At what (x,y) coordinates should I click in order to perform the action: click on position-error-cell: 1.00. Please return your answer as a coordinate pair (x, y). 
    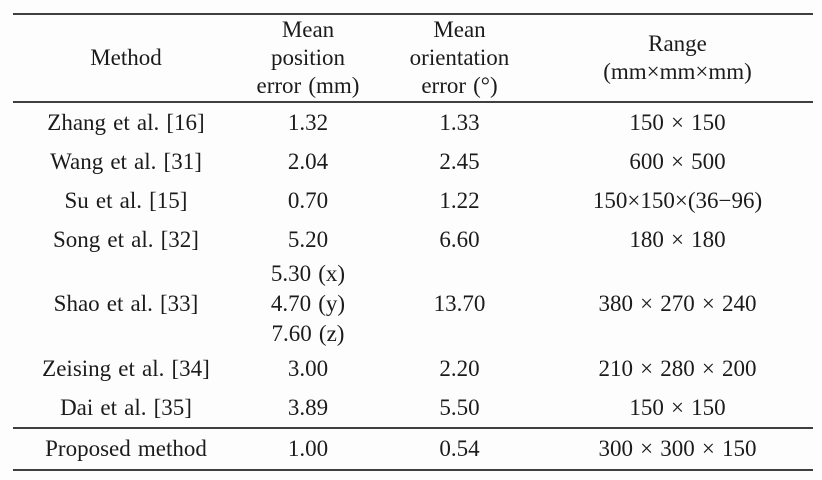
    Looking at the image, I should click on (308, 448).